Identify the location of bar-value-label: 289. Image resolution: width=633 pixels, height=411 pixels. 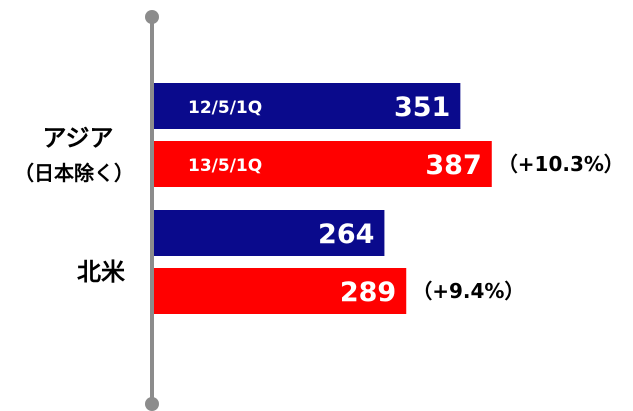
(368, 292).